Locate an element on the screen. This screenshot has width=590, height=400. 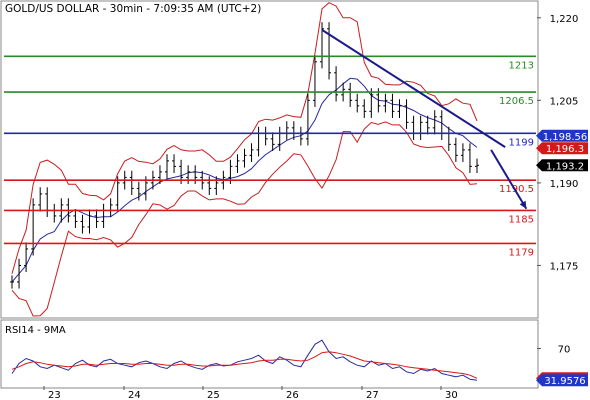
price-tag: 1,198.56 is located at coordinates (562, 136).